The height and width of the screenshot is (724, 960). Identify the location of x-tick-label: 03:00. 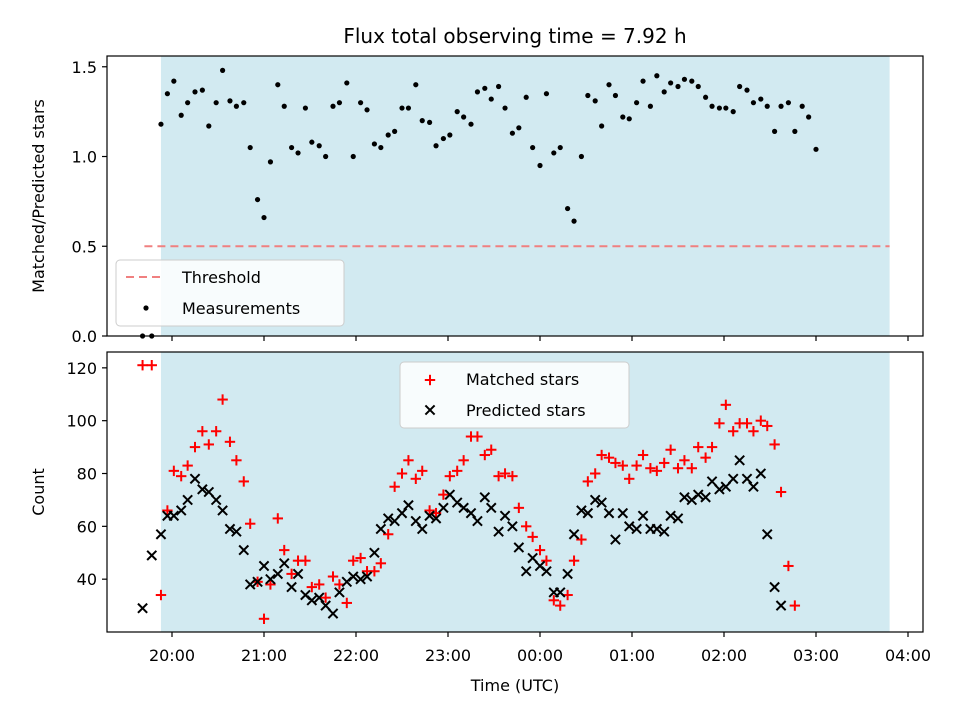
(816, 655).